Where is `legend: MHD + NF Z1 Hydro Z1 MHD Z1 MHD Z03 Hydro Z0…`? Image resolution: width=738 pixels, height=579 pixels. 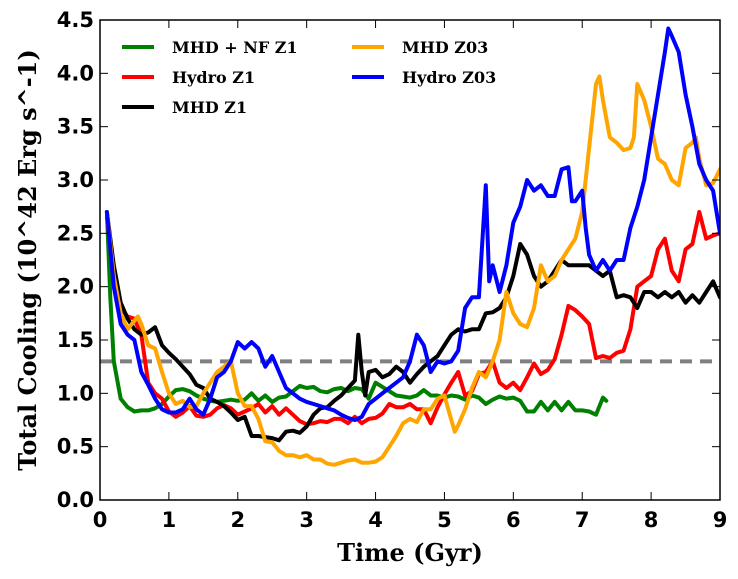 legend: MHD + NF Z1 Hydro Z1 MHD Z1 MHD Z03 Hydro Z0… is located at coordinates (309, 77).